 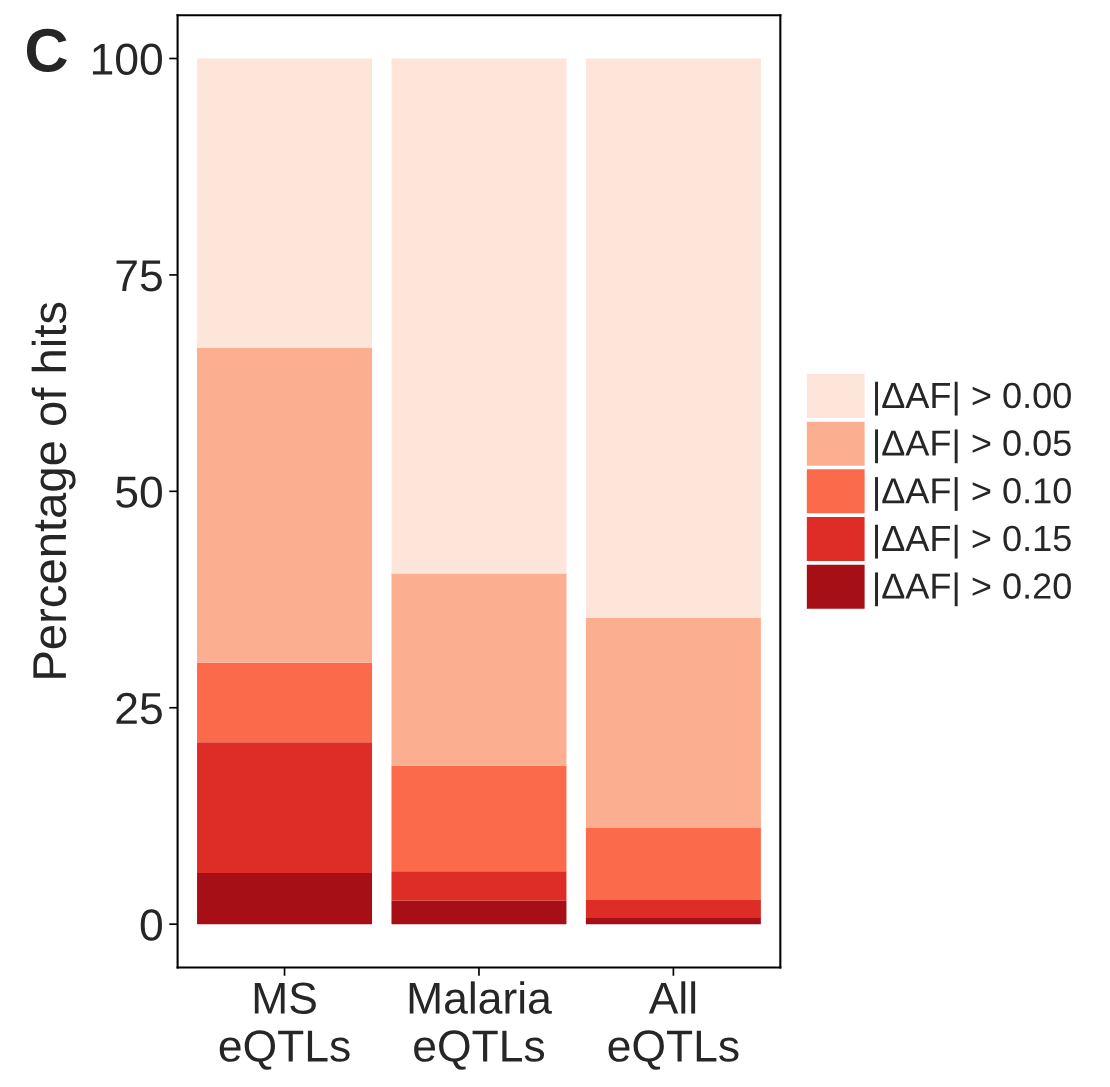 What do you see at coordinates (151, 925) in the screenshot?
I see `y-tick-label: 0` at bounding box center [151, 925].